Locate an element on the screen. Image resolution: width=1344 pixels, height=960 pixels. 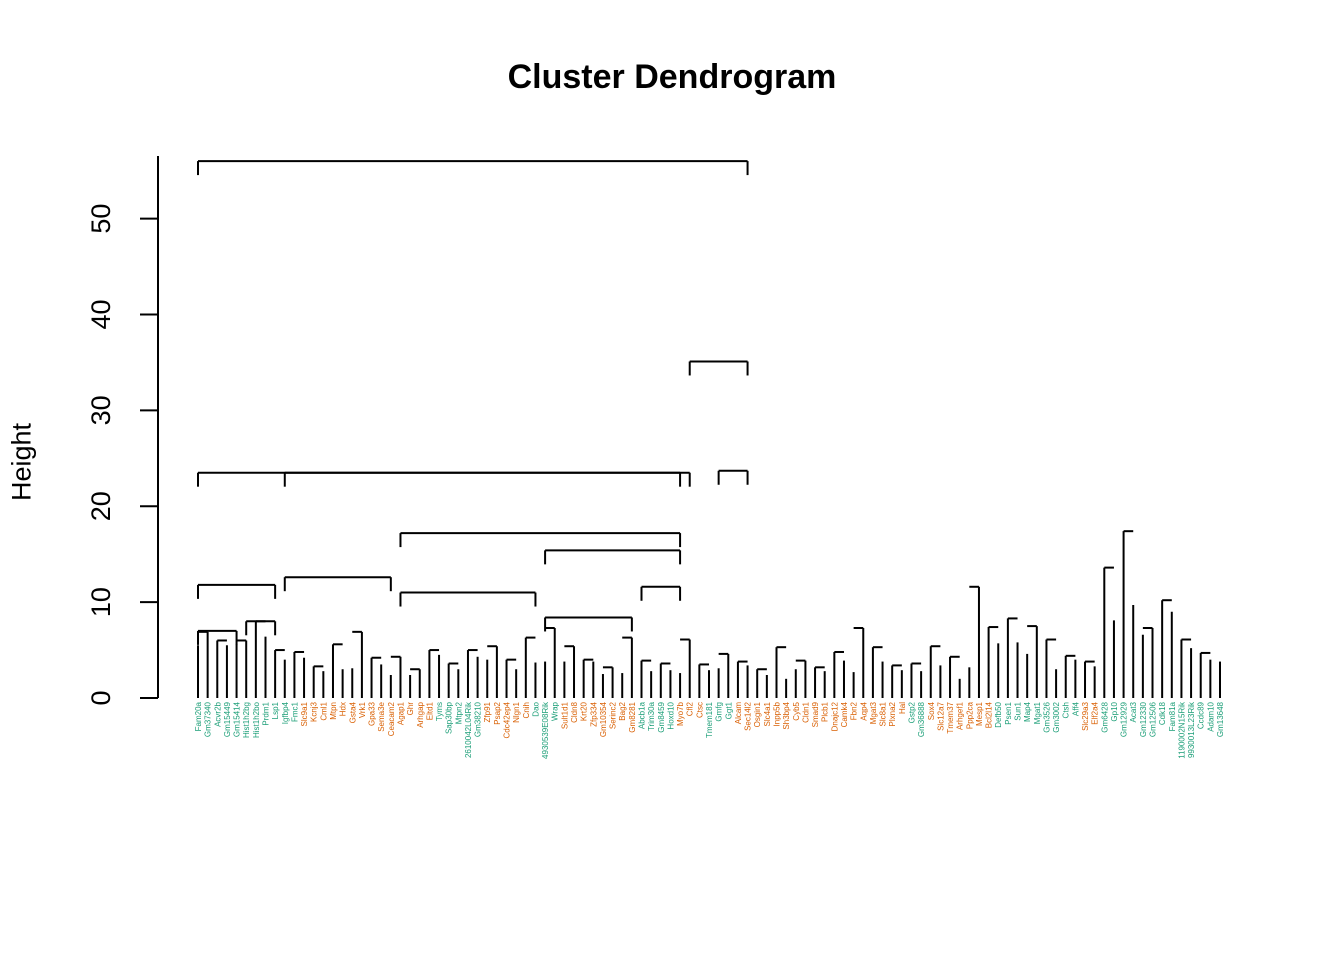
y-tick-label: 0 is located at coordinates (101, 697).